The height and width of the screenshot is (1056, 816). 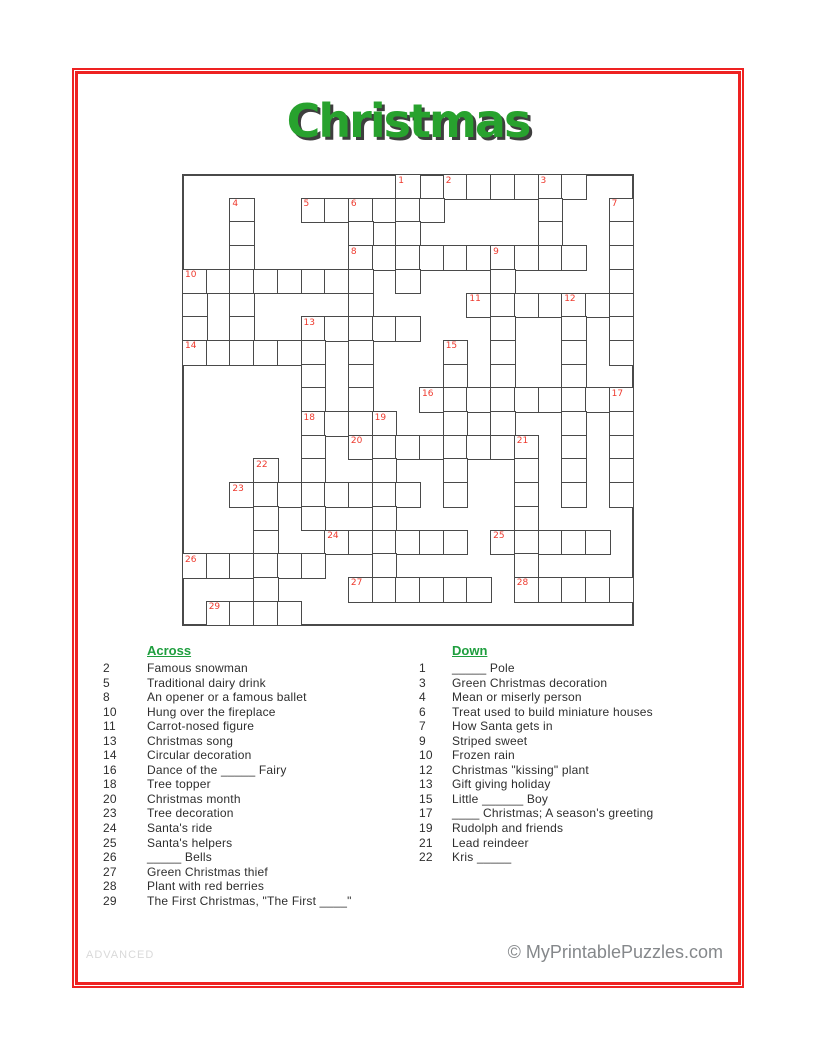 What do you see at coordinates (195, 281) in the screenshot?
I see `grid-cell: 10` at bounding box center [195, 281].